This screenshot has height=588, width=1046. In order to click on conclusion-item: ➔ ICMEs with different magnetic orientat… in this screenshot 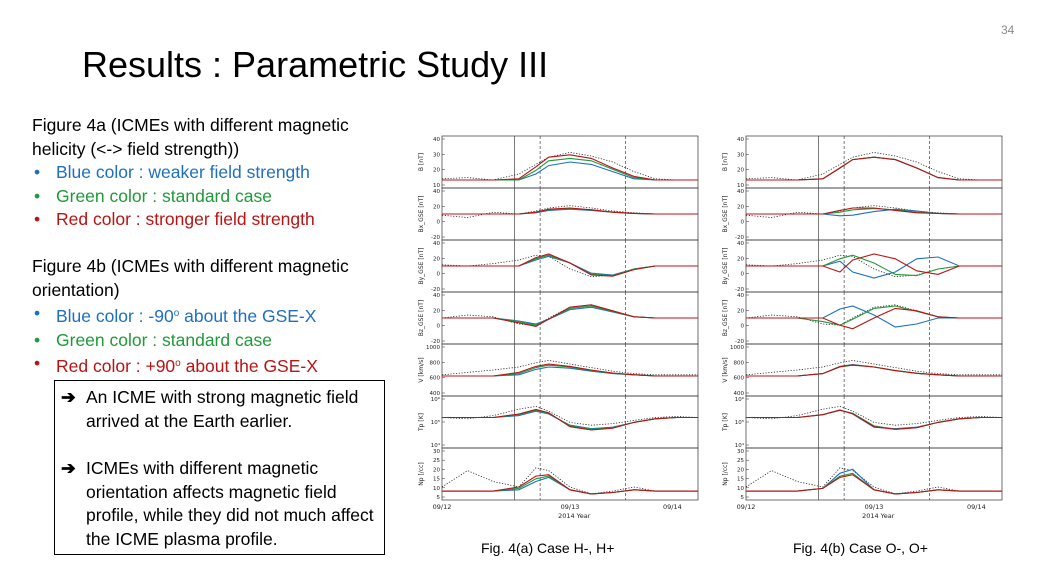, I will do `click(217, 503)`.